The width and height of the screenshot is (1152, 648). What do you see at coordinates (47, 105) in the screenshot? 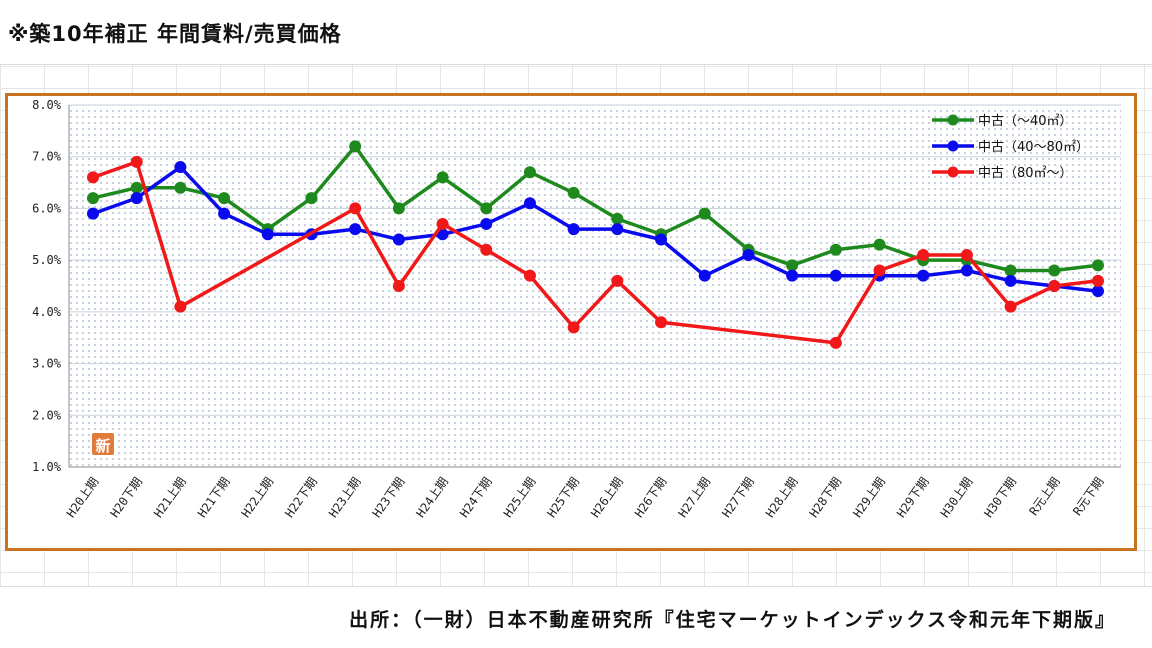
I see `y-tick-label: 8.0%` at bounding box center [47, 105].